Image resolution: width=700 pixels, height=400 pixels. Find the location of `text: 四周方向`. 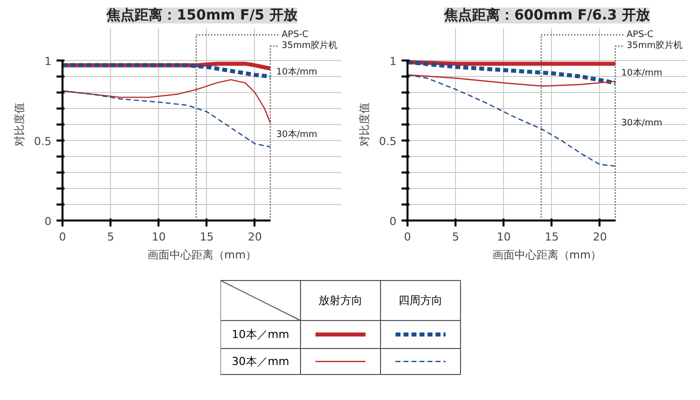

text: 四周方向 is located at coordinates (420, 300).